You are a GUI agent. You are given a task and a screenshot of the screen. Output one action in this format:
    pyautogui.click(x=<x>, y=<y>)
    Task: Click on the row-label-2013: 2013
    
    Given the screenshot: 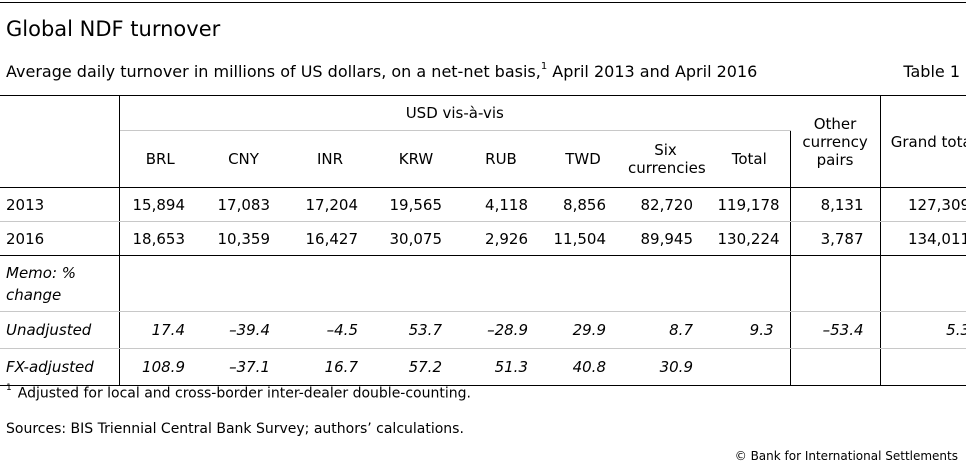 What is the action you would take?
    pyautogui.click(x=60, y=204)
    